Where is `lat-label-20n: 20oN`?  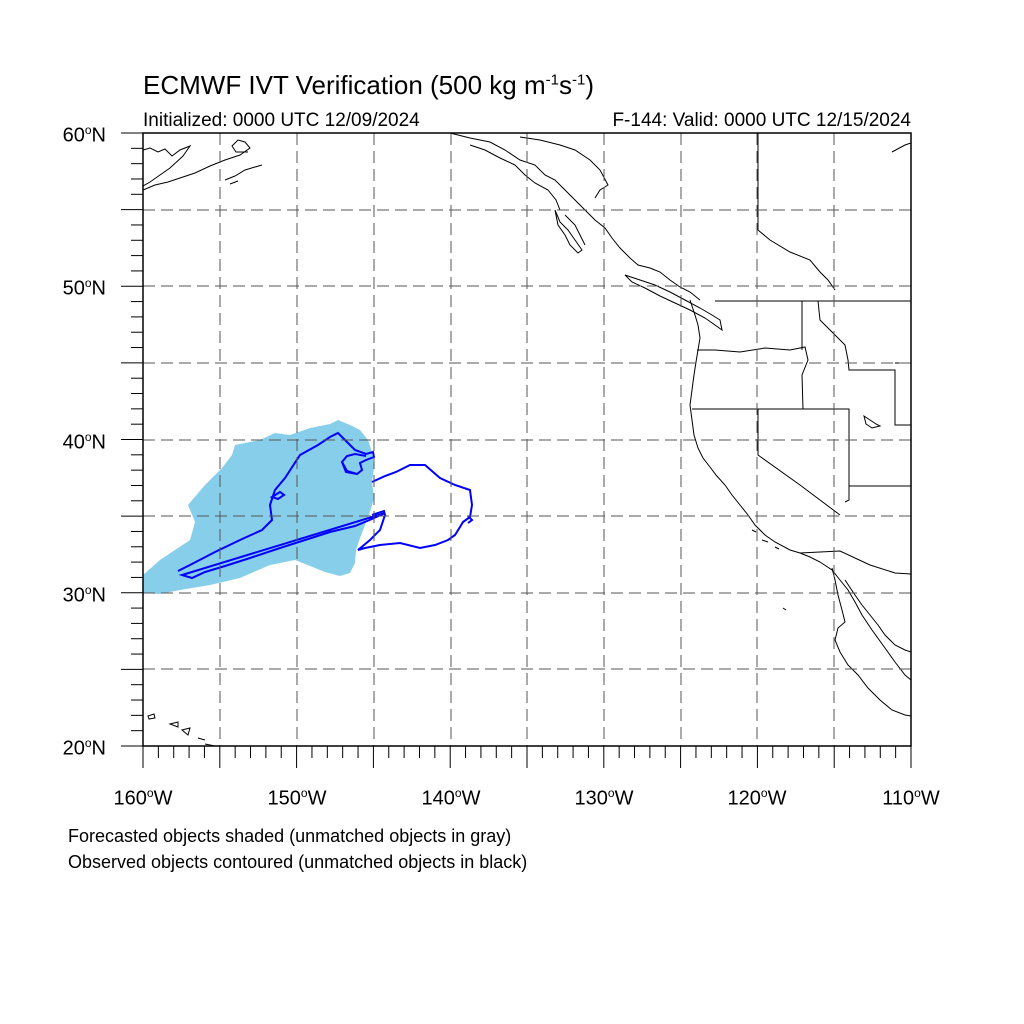
lat-label-20n: 20oN is located at coordinates (84, 748).